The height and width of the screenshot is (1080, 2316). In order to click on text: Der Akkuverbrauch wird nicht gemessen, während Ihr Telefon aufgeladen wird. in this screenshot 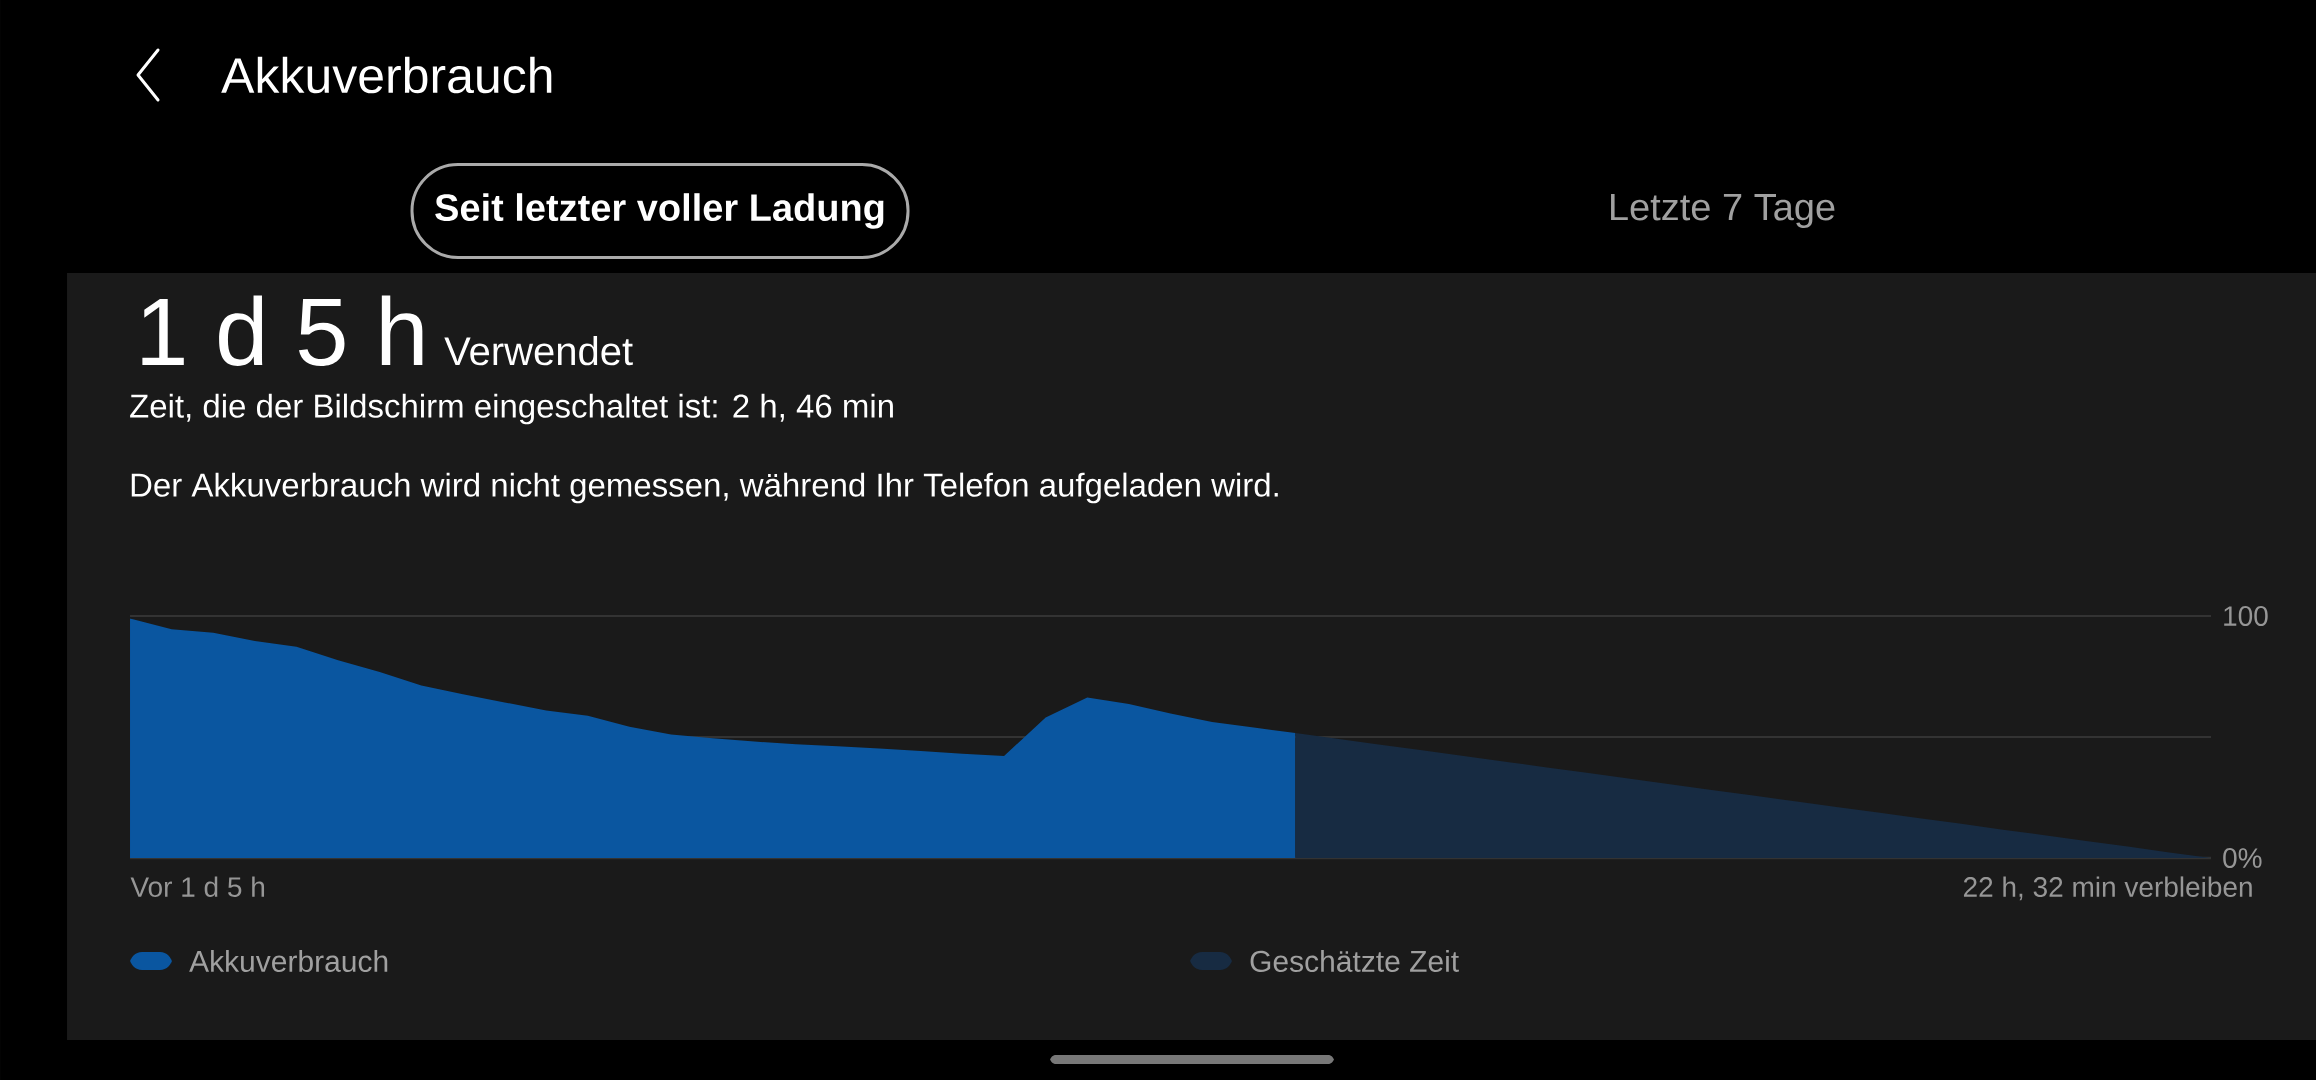, I will do `click(704, 488)`.